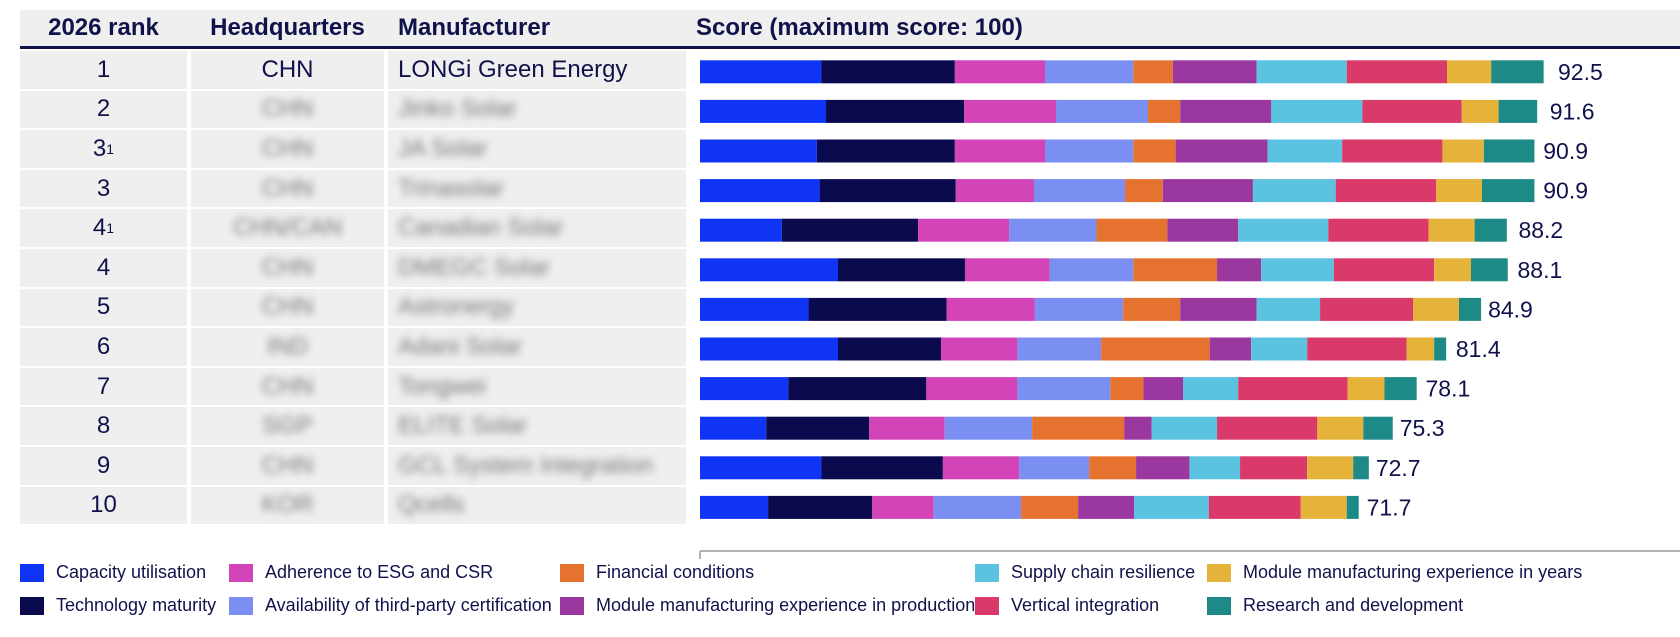  Describe the element at coordinates (443, 148) in the screenshot. I see `manufacturer-value: JA Solar` at that location.